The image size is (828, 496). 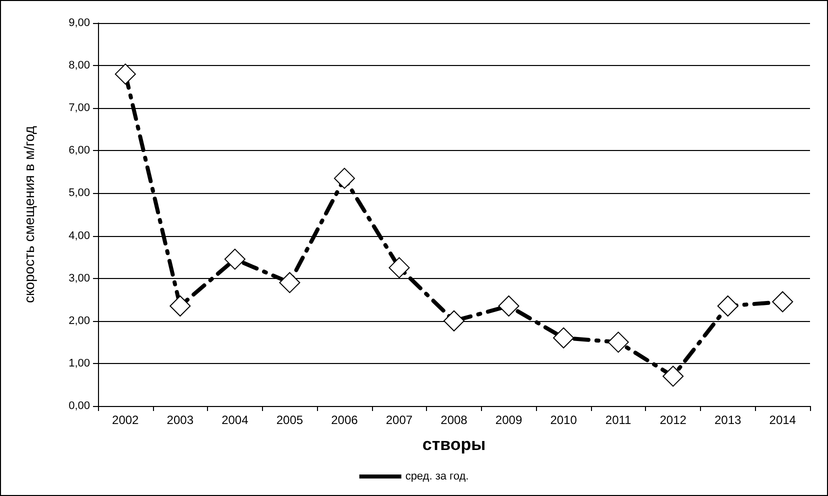 What do you see at coordinates (454, 420) in the screenshot?
I see `x-tick-label: 2008` at bounding box center [454, 420].